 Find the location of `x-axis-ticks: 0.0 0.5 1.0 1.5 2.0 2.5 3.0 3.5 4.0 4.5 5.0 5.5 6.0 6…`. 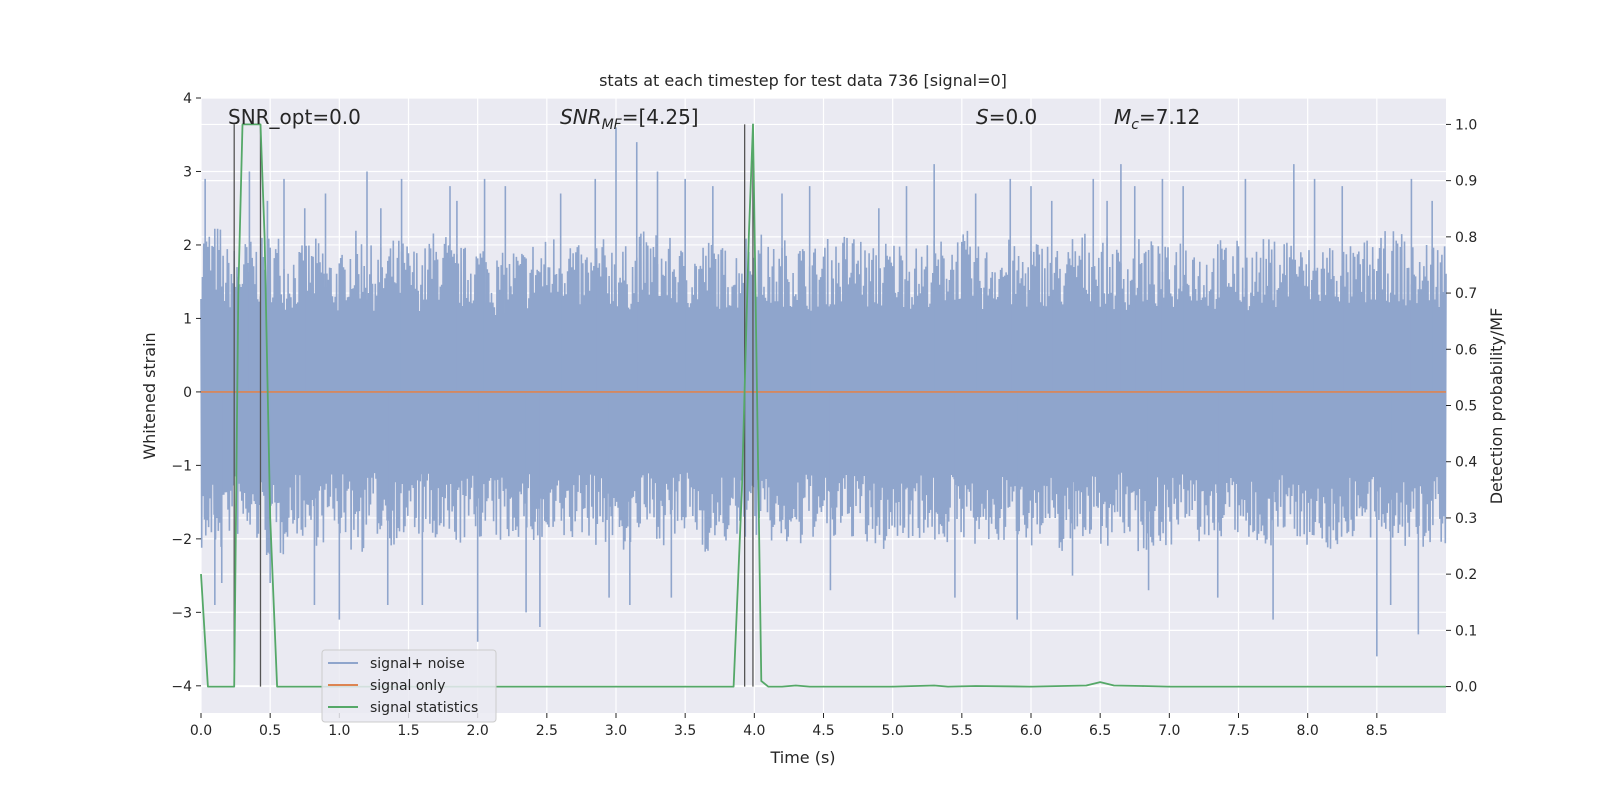

x-axis-ticks: 0.0 0.5 1.0 1.5 2.0 2.5 3.0 3.5 4.0 4.5 5.0 5.5 6.0 6… is located at coordinates (789, 726).